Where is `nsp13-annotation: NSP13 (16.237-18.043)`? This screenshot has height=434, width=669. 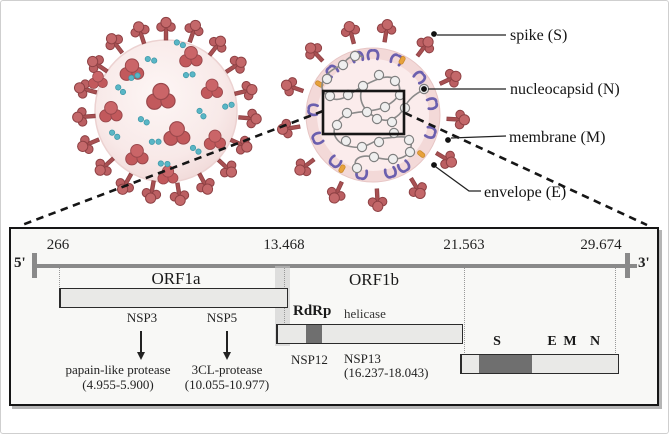 nsp13-annotation: NSP13 (16.237-18.043) is located at coordinates (386, 366).